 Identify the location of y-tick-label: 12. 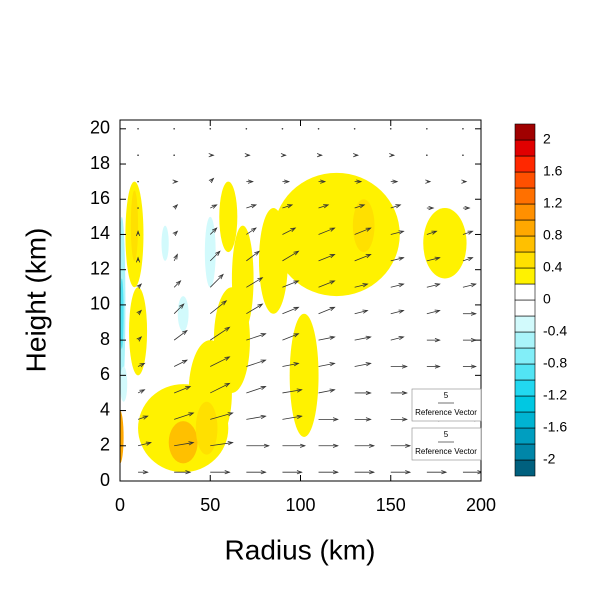
(100, 268).